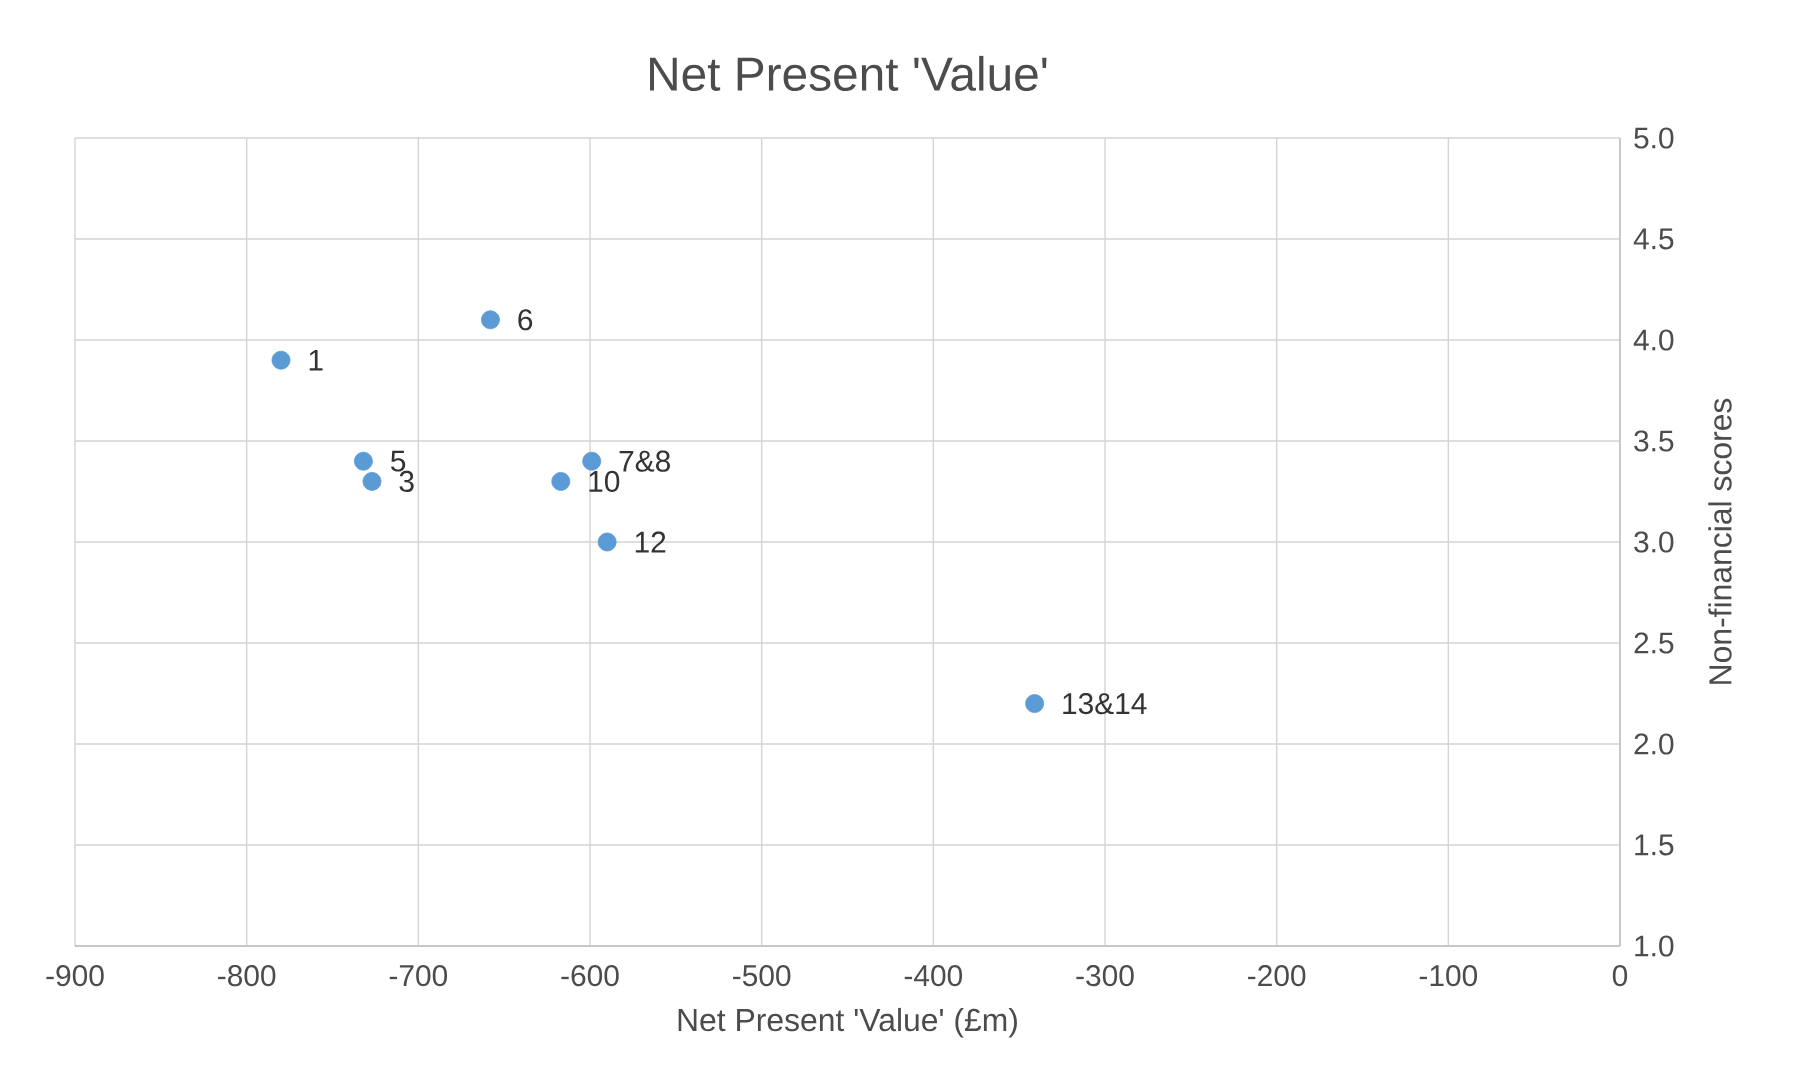 The height and width of the screenshot is (1067, 1800). Describe the element at coordinates (1654, 542) in the screenshot. I see `y-tick-label: 3.0` at that location.